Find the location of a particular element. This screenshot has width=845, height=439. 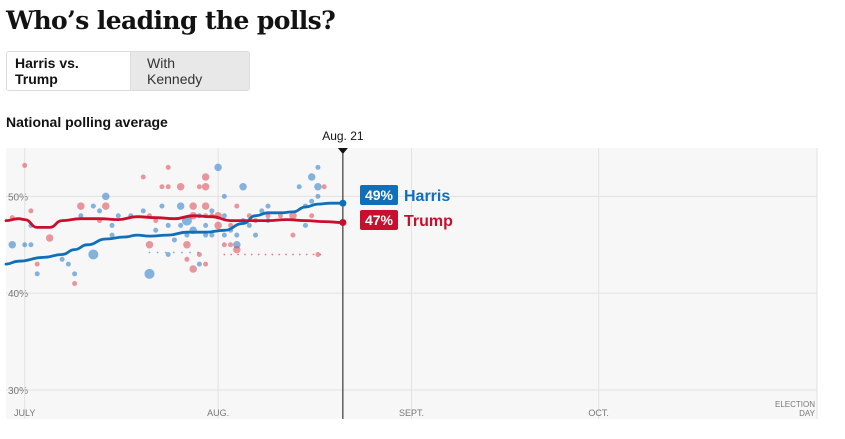

race-tabs: Harris vs. Trump With Kennedy is located at coordinates (128, 71).